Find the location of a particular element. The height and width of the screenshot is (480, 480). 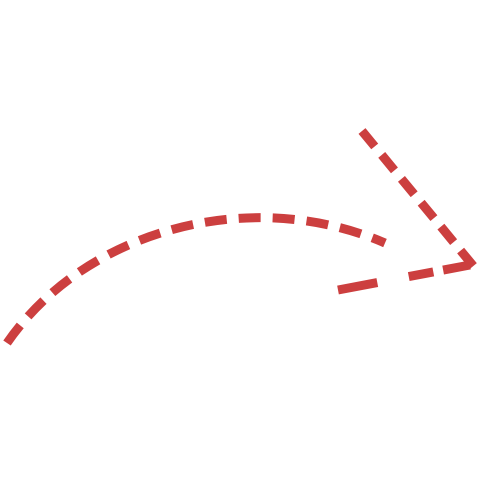

arrow-head-lower is located at coordinates (404, 277).